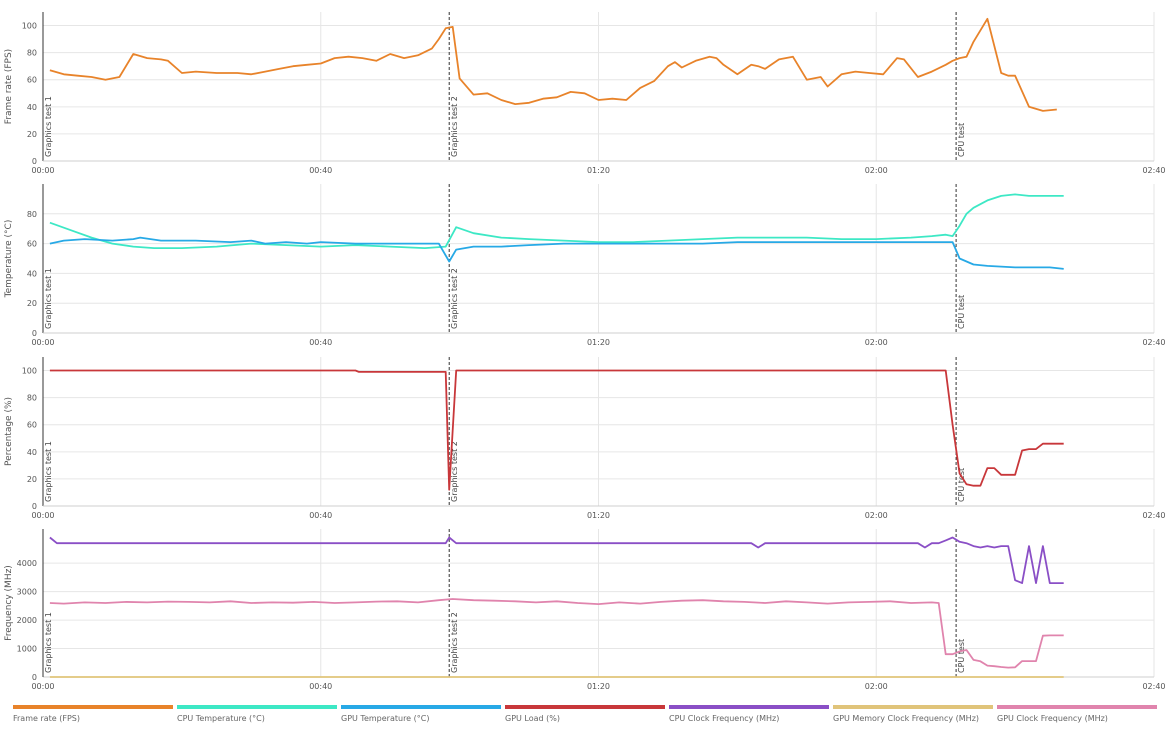 This screenshot has width=1169, height=736. Describe the element at coordinates (46, 718) in the screenshot. I see `legend-label: Frame rate (FPS)` at that location.